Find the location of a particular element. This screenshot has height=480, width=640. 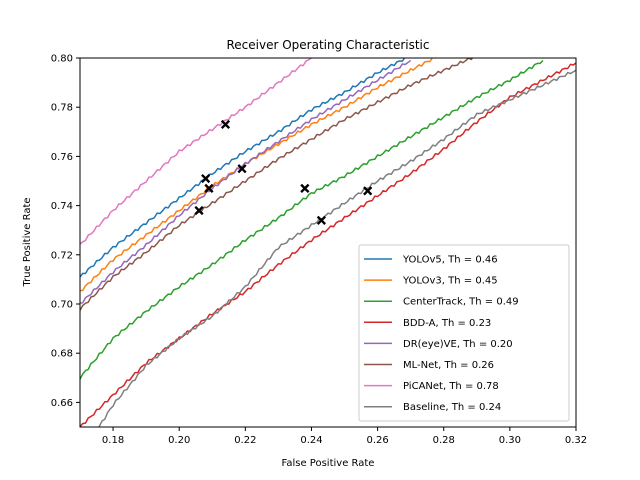

x-axis: 0.18 0.20 0.22 0.24 0.26 0.28 0.30 0.32 is located at coordinates (344, 436).